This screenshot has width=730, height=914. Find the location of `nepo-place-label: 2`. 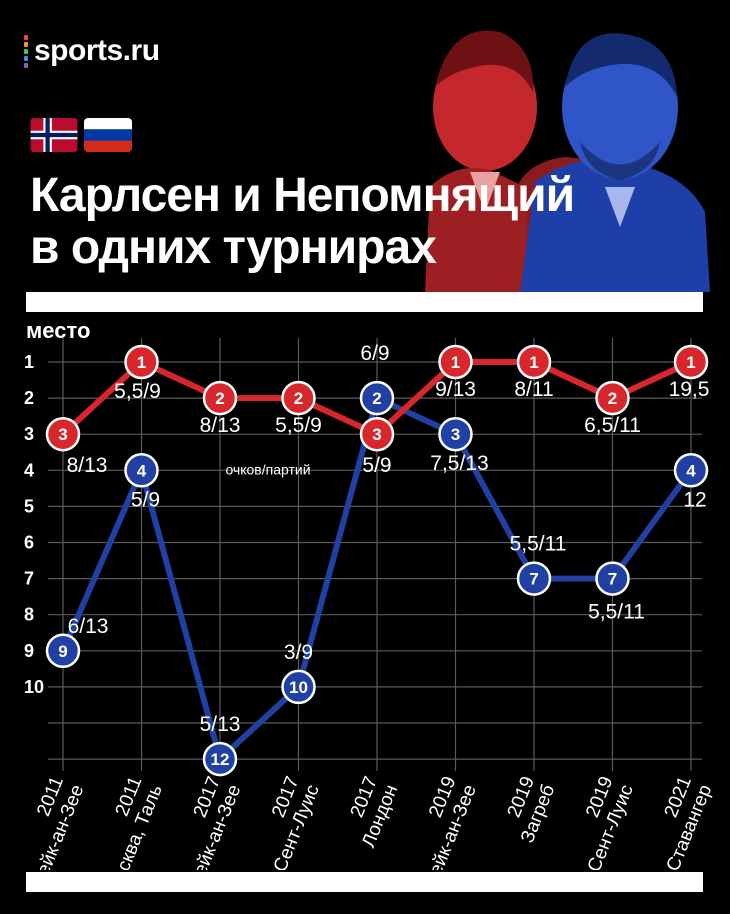

nepo-place-label: 2 is located at coordinates (376, 398).